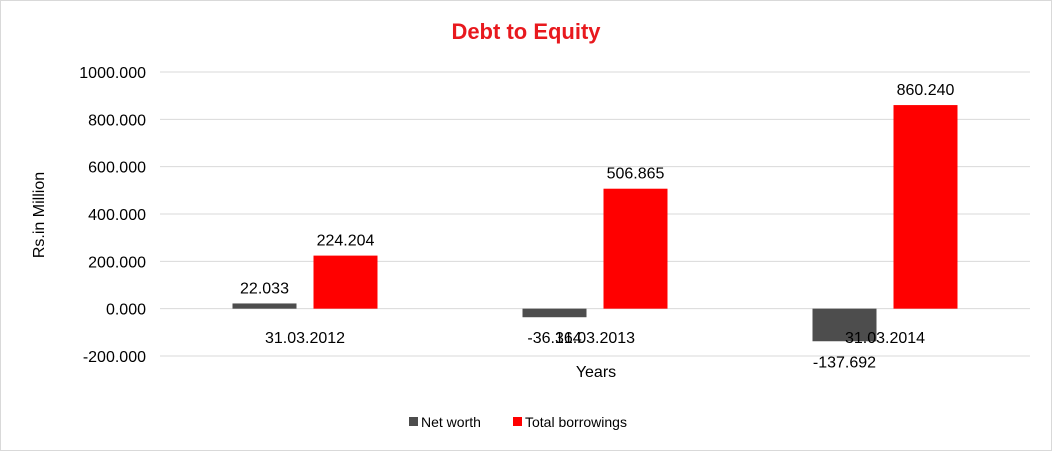 Image resolution: width=1052 pixels, height=451 pixels. What do you see at coordinates (126, 310) in the screenshot?
I see `y-tick-label: 0.000` at bounding box center [126, 310].